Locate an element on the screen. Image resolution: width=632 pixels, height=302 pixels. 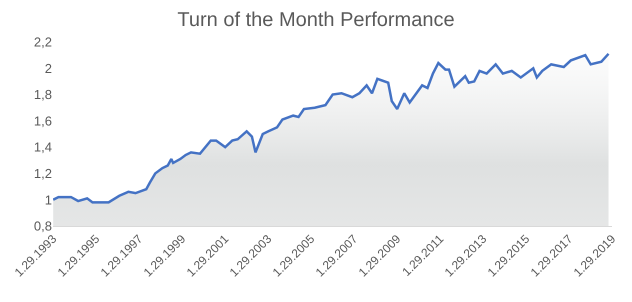
y-tick-label: 2,2 is located at coordinates (43, 42).